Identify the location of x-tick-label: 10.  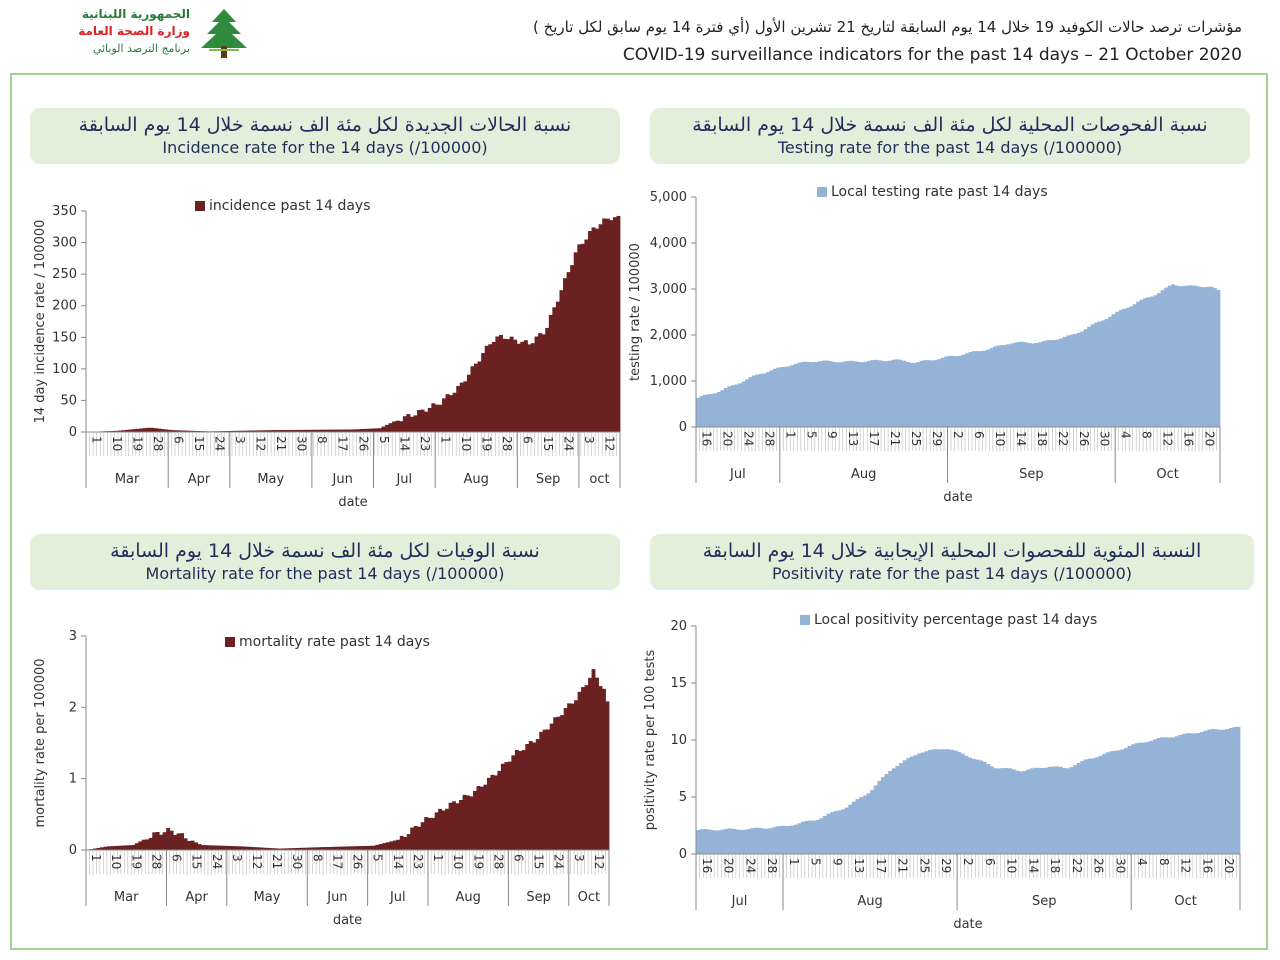
(116, 861).